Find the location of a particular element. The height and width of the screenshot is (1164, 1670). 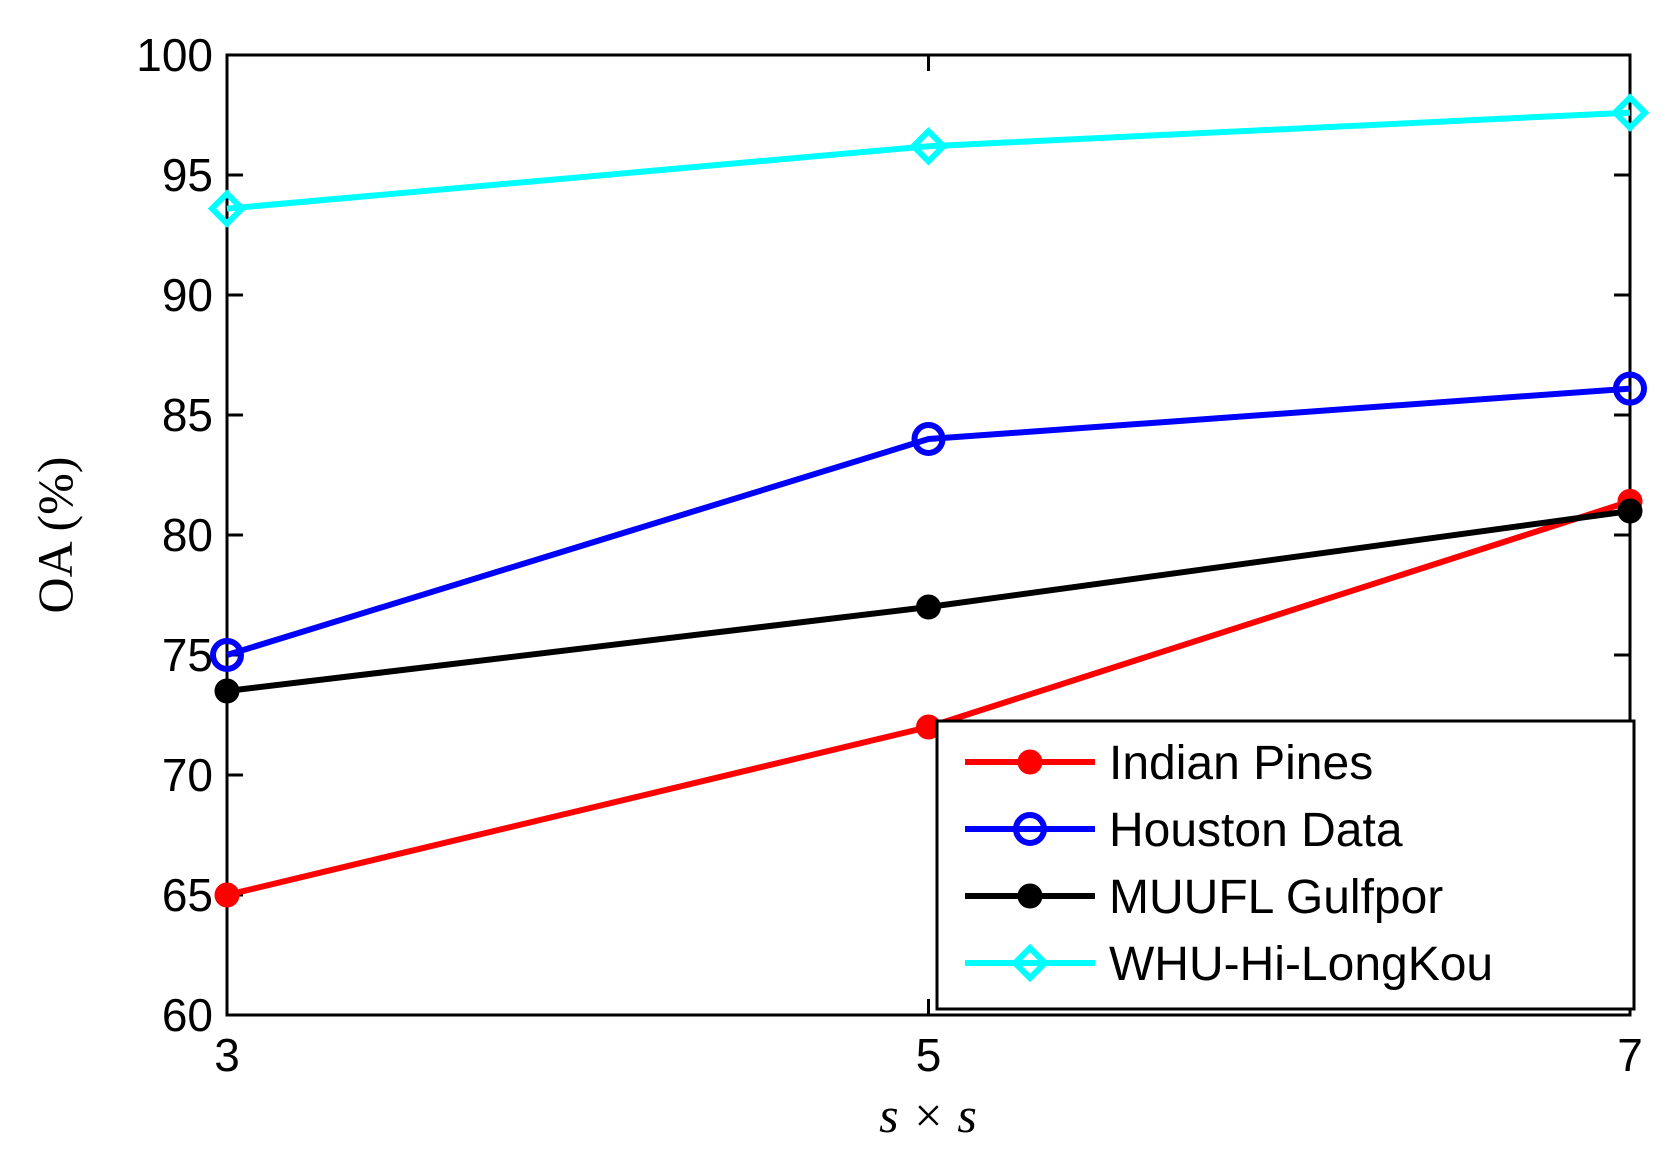

legend-item: MUUFL Gulfpor is located at coordinates (1204, 897).